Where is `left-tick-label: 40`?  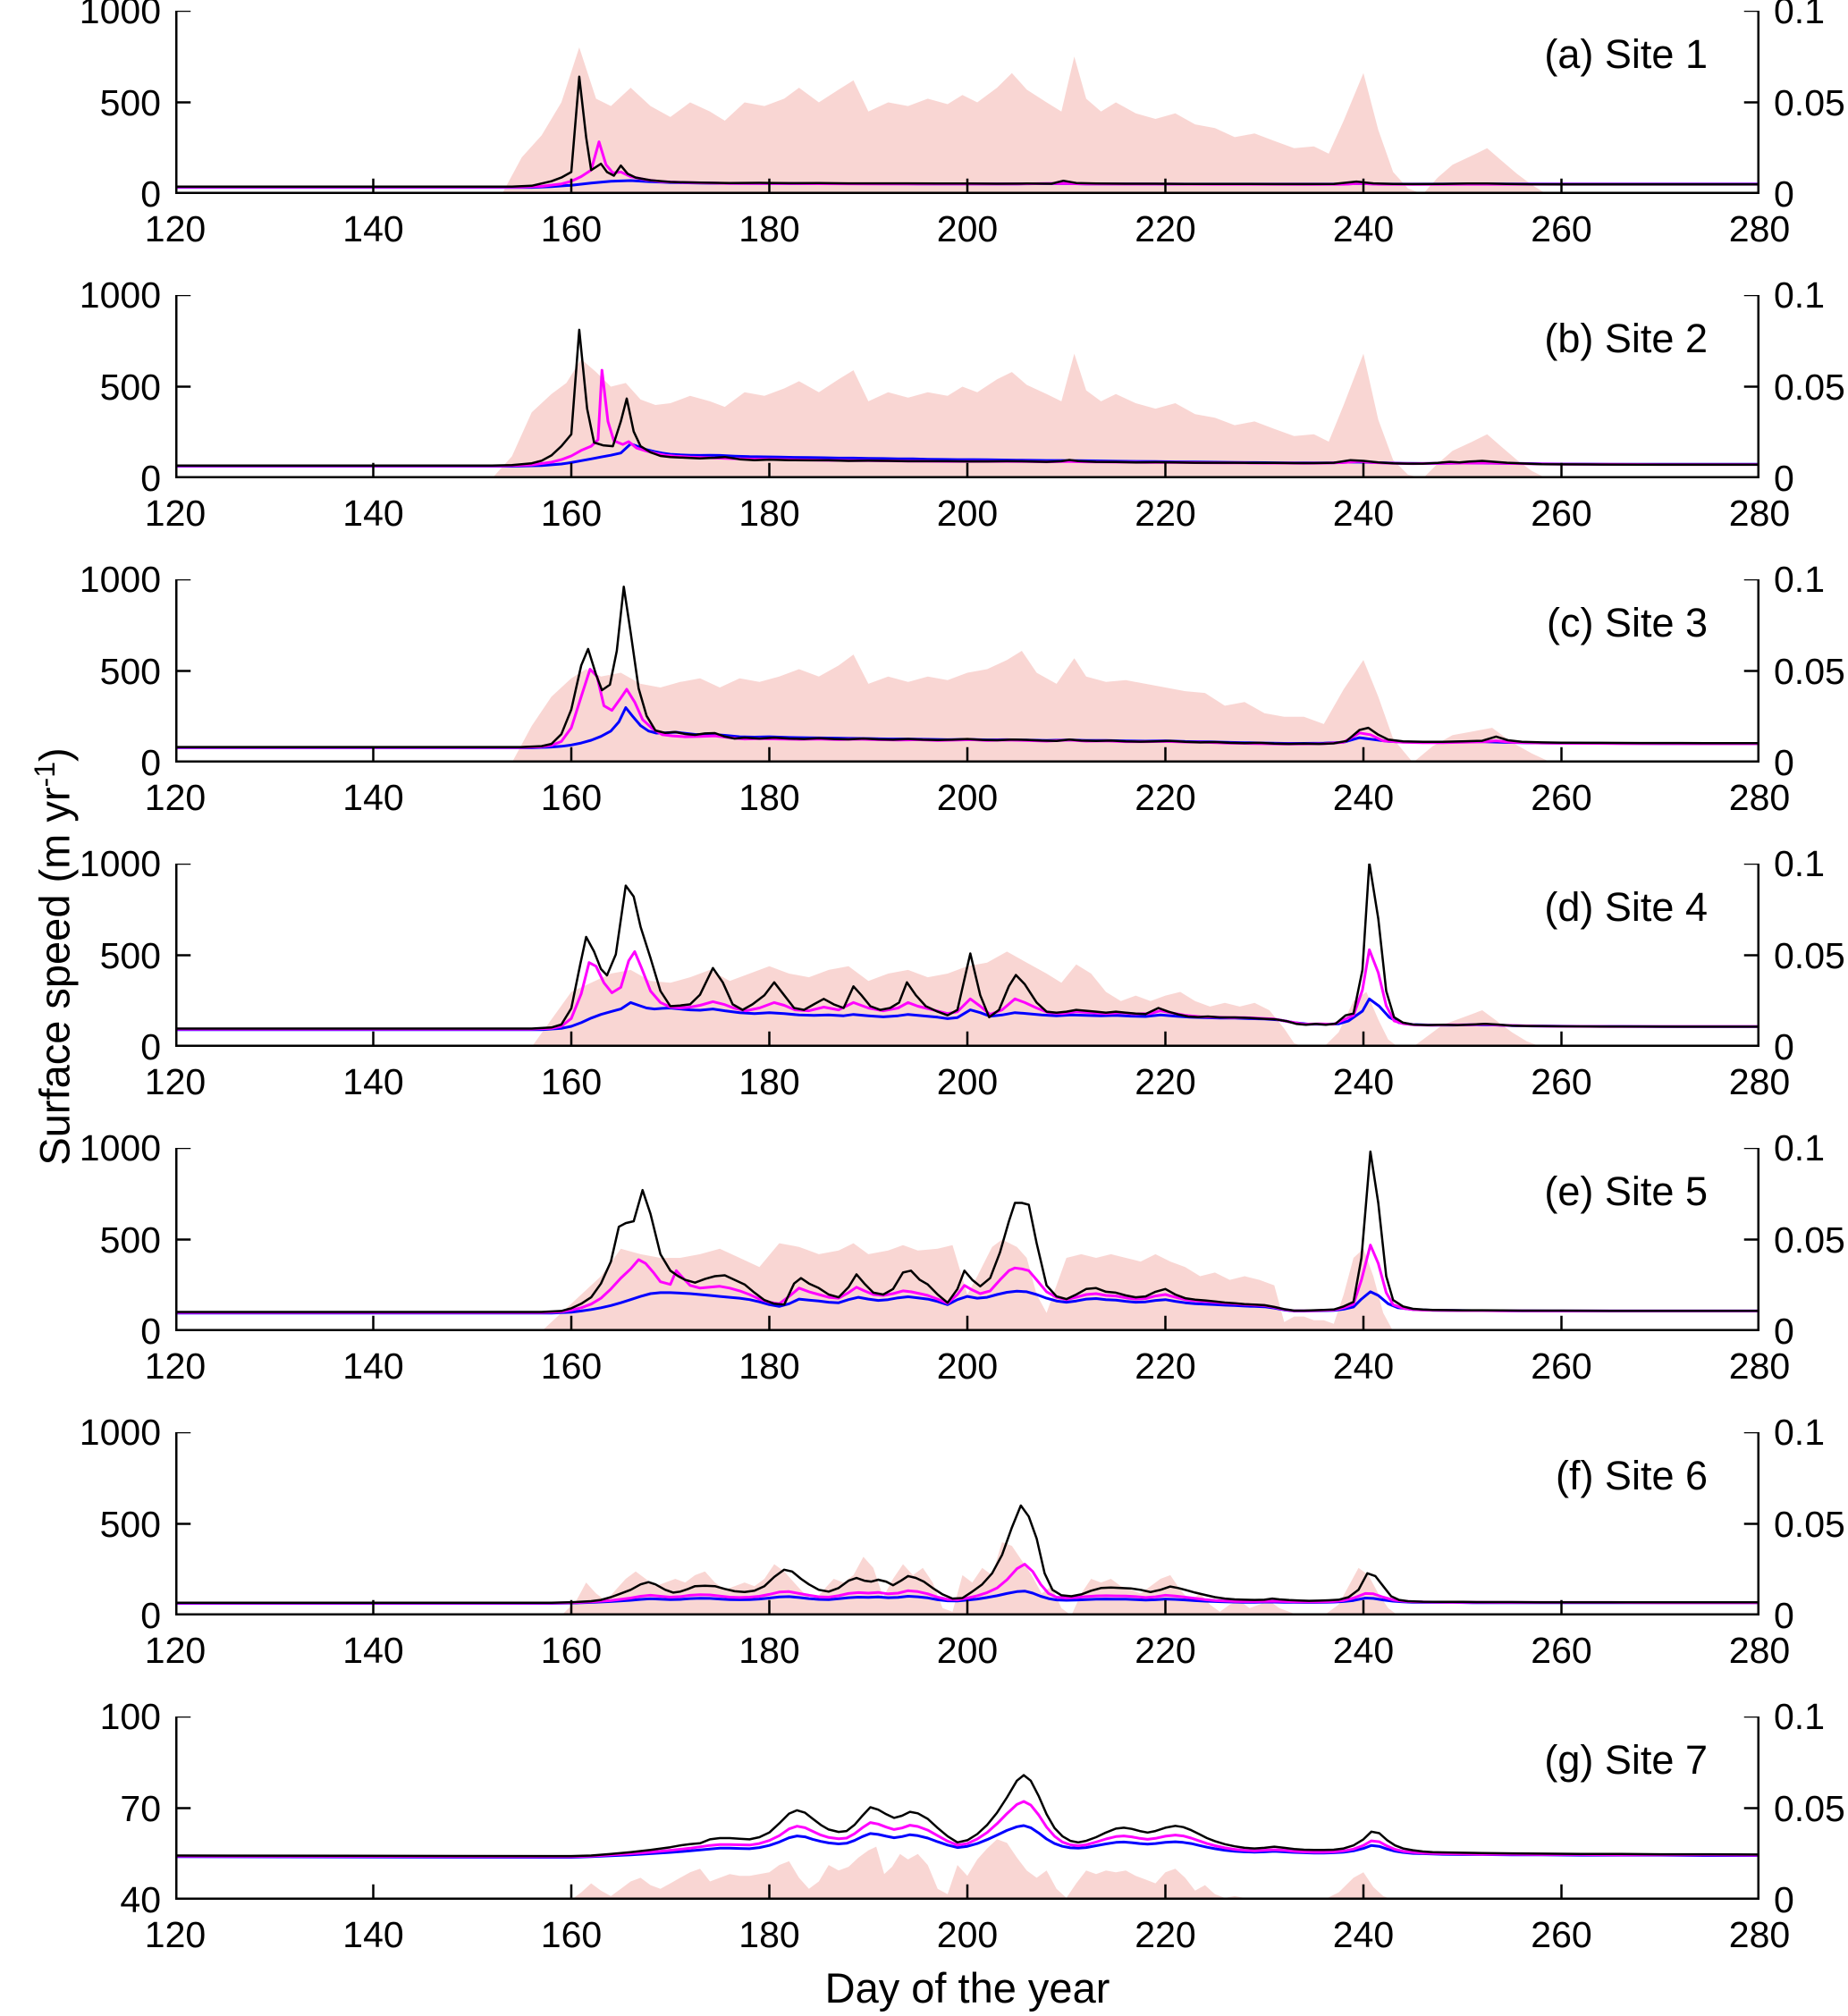
left-tick-label: 40 is located at coordinates (140, 1899).